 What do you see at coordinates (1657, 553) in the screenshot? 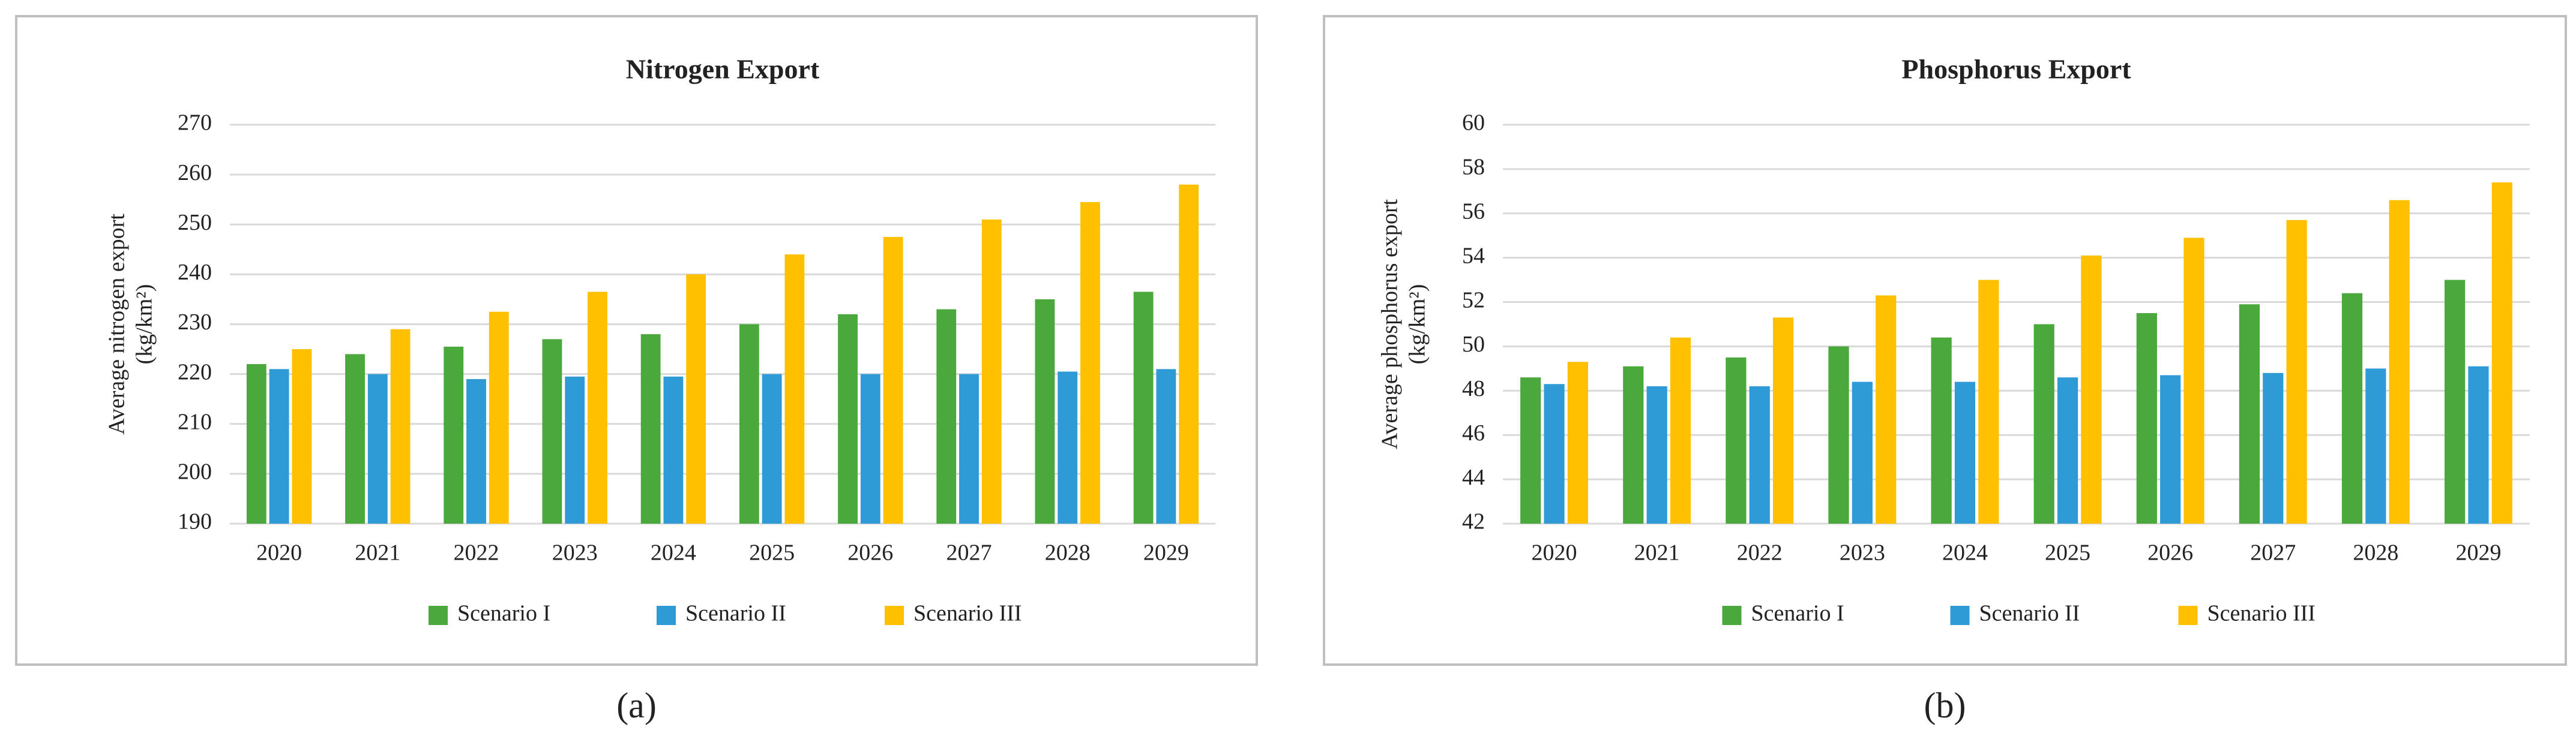
I see `x-tick-label: 2021` at bounding box center [1657, 553].